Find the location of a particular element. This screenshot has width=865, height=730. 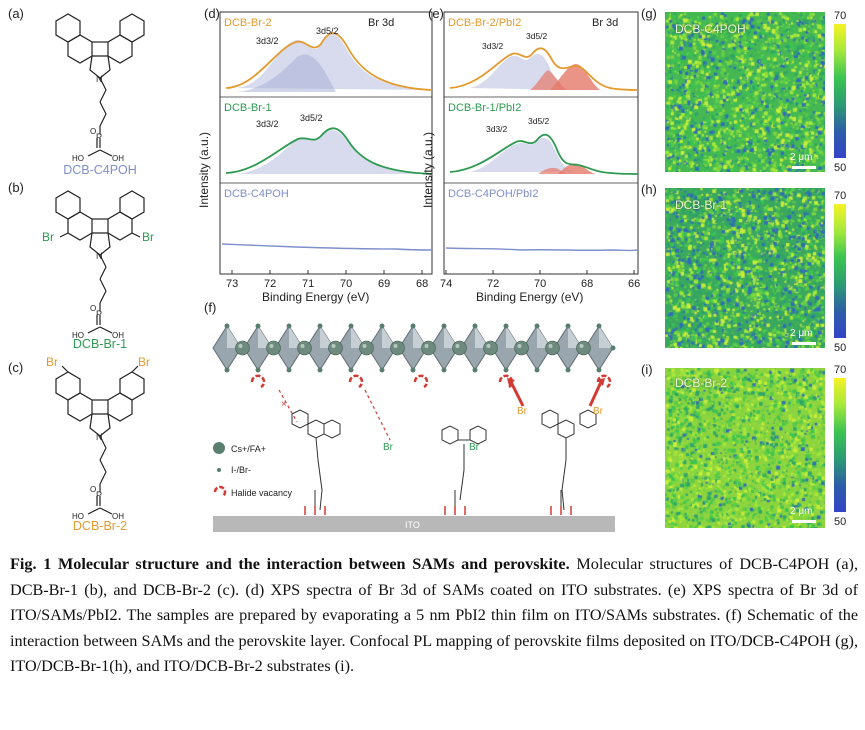

bromine-left: Br is located at coordinates (52, 362).